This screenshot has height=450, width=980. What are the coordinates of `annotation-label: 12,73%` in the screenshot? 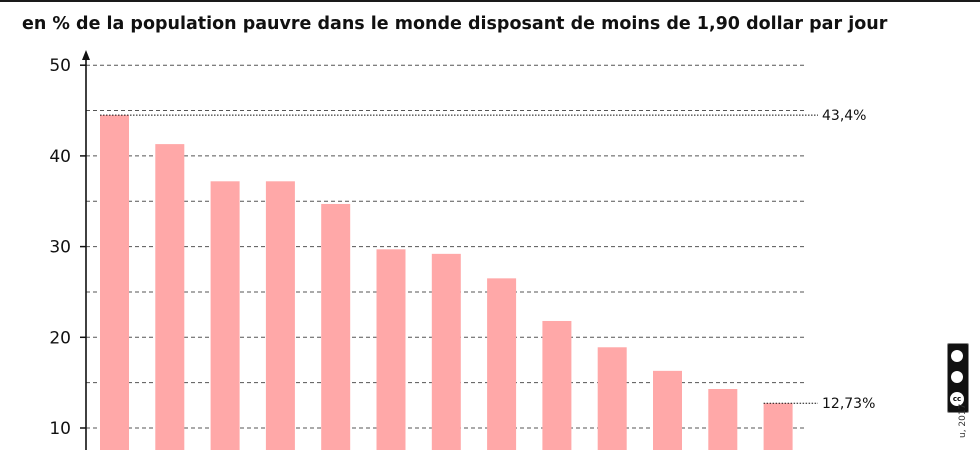 It's located at (848, 404).